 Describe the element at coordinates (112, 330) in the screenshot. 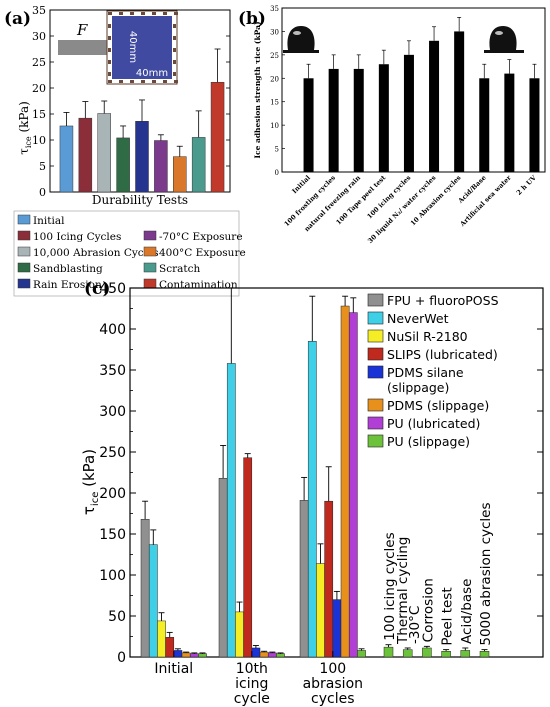

I see `chart-c-ytick-label: 400` at that location.